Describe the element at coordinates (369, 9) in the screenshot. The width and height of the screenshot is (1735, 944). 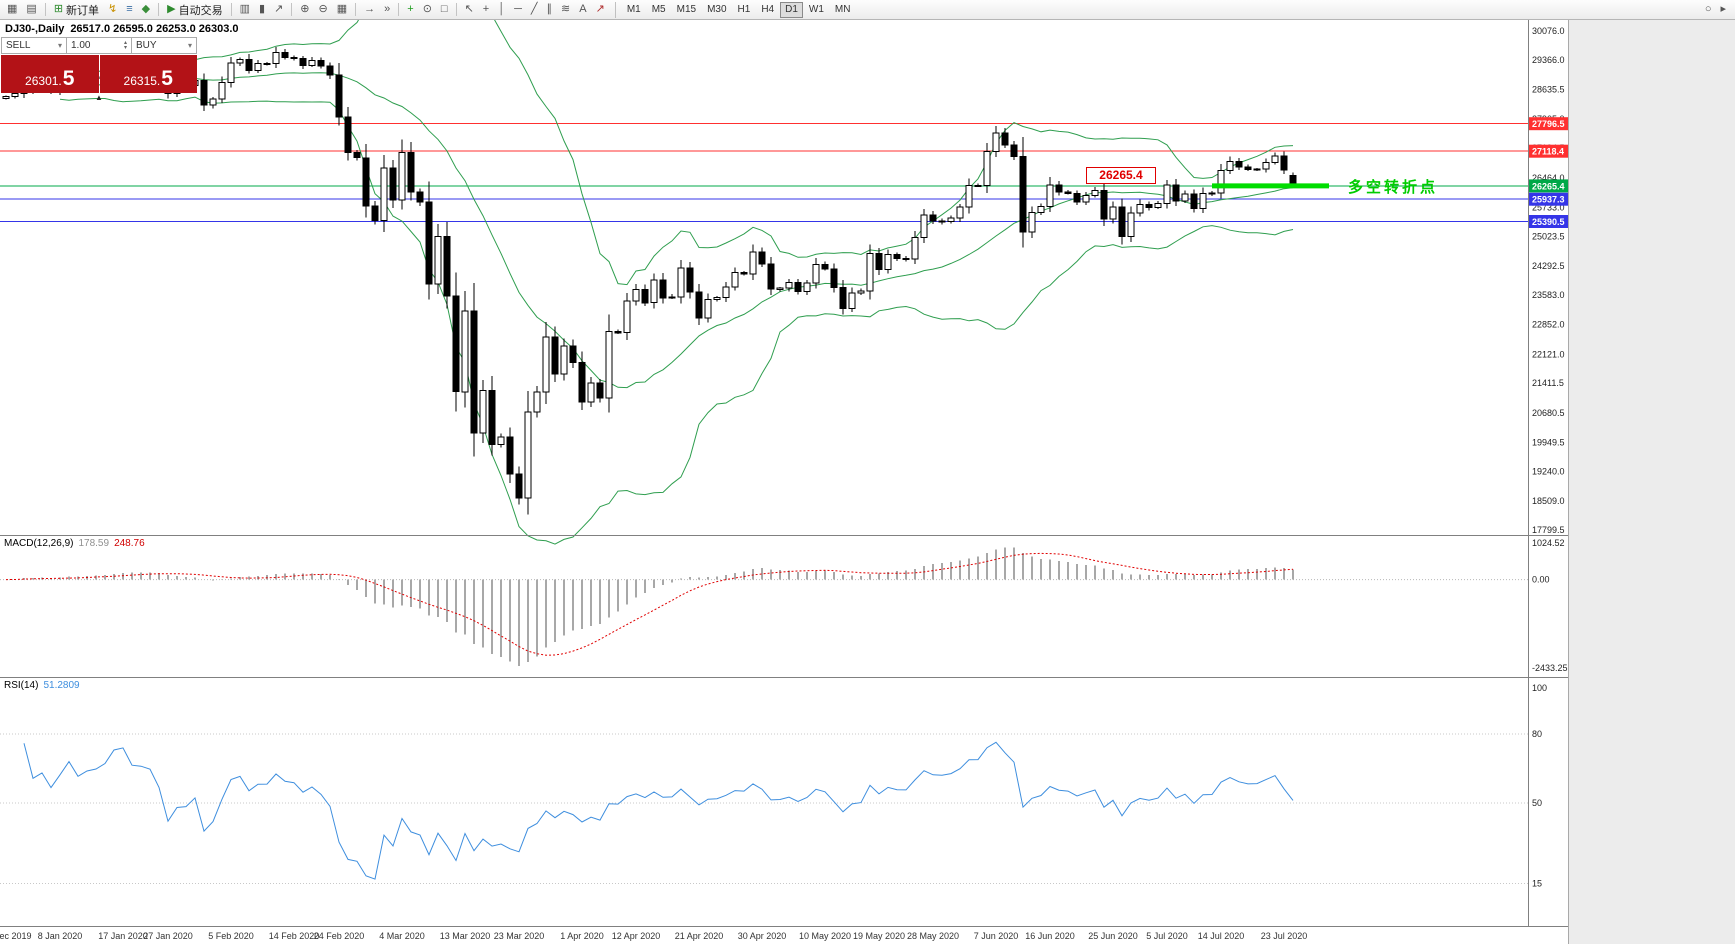
I see `auto-scroll-button: →` at that location.